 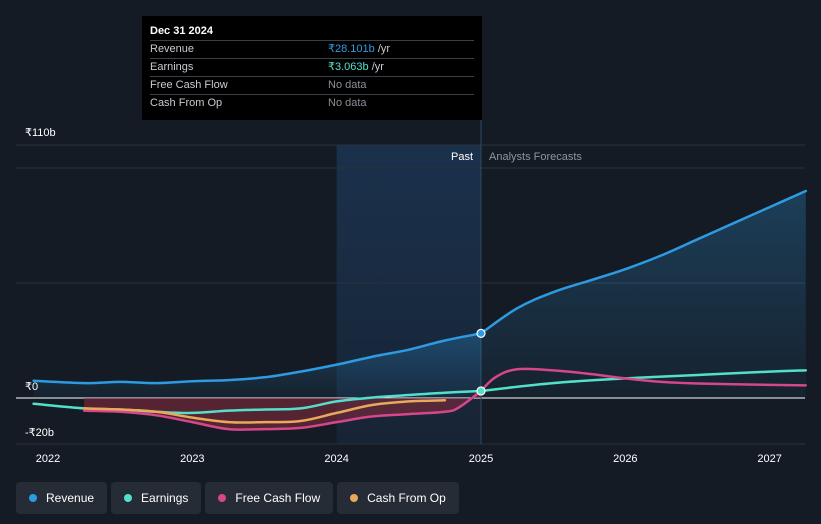 What do you see at coordinates (186, 103) in the screenshot?
I see `tooltip-label: Cash From Op` at bounding box center [186, 103].